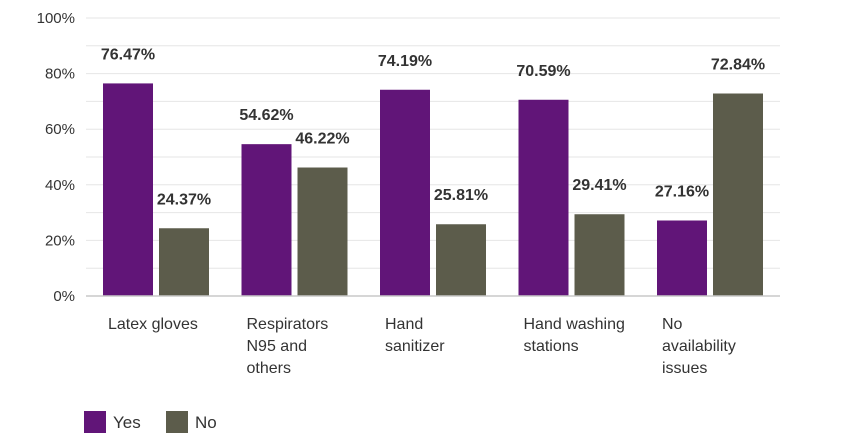 The width and height of the screenshot is (850, 437). I want to click on data-label: 27.16%, so click(682, 191).